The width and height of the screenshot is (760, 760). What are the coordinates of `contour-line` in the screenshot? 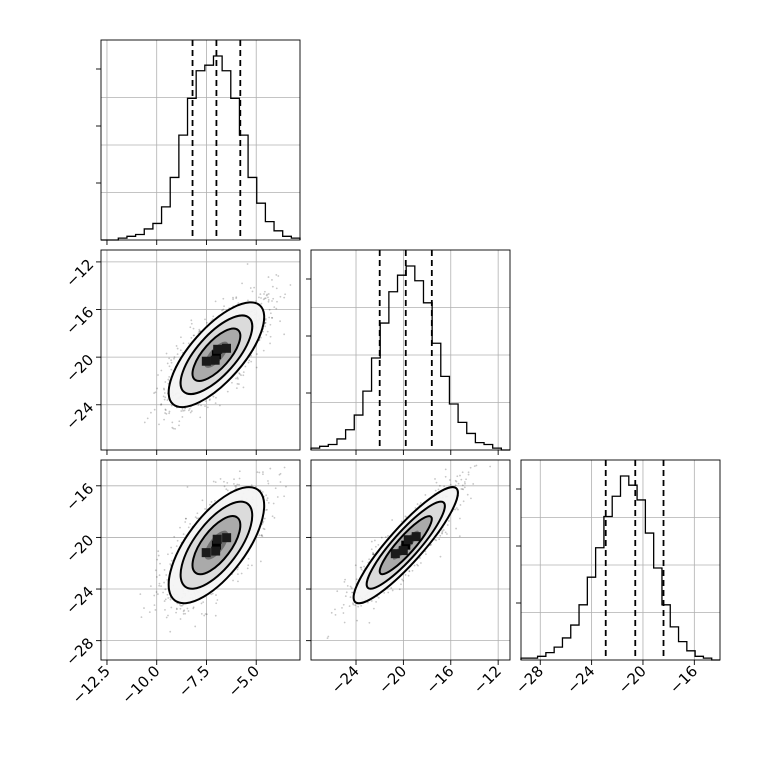 It's located at (216, 545).